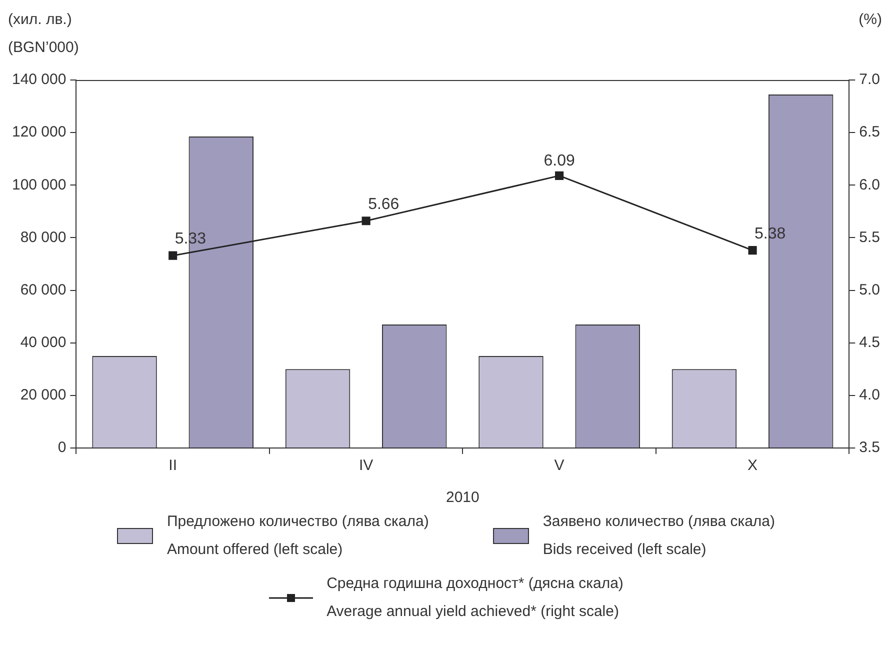 The image size is (892, 648). Describe the element at coordinates (39, 132) in the screenshot. I see `y-tick-label: 120 000` at that location.